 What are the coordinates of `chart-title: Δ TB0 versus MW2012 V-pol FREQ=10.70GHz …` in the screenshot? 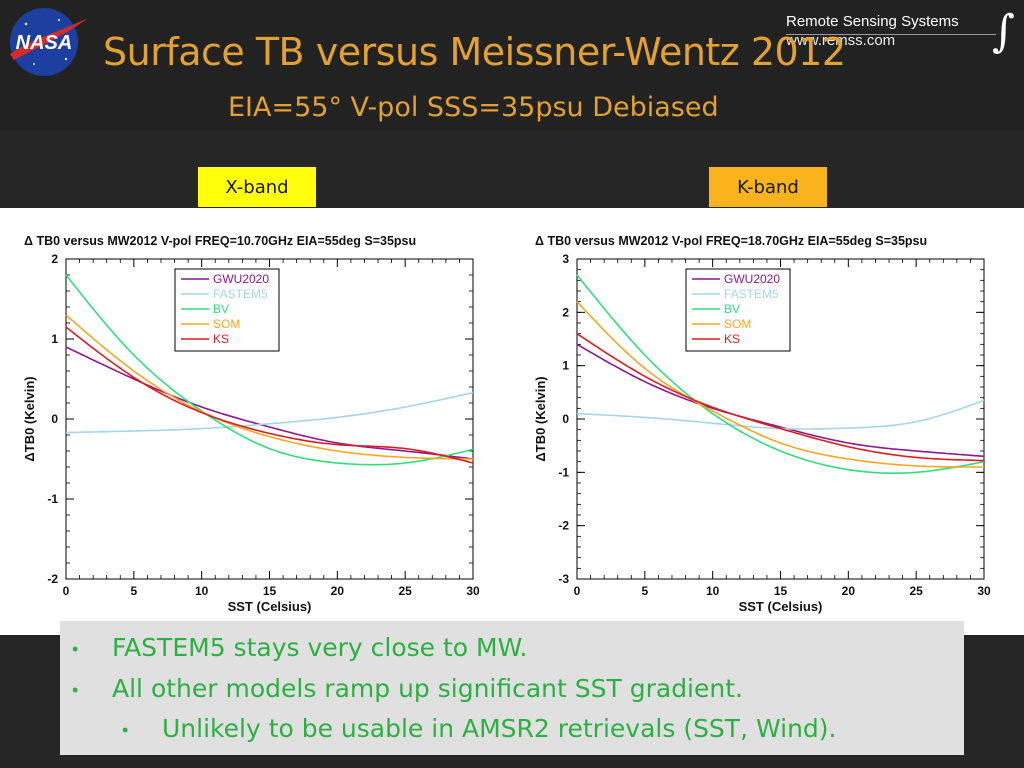 It's located at (220, 241).